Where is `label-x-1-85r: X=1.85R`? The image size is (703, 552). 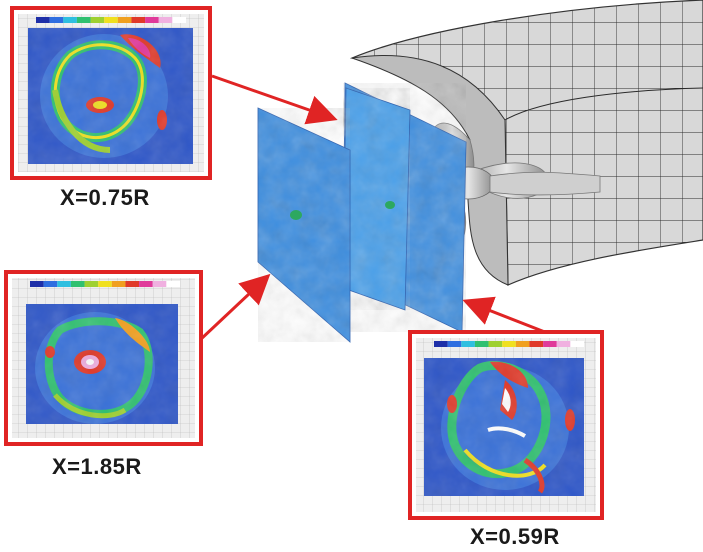 label-x-1-85r: X=1.85R is located at coordinates (97, 466).